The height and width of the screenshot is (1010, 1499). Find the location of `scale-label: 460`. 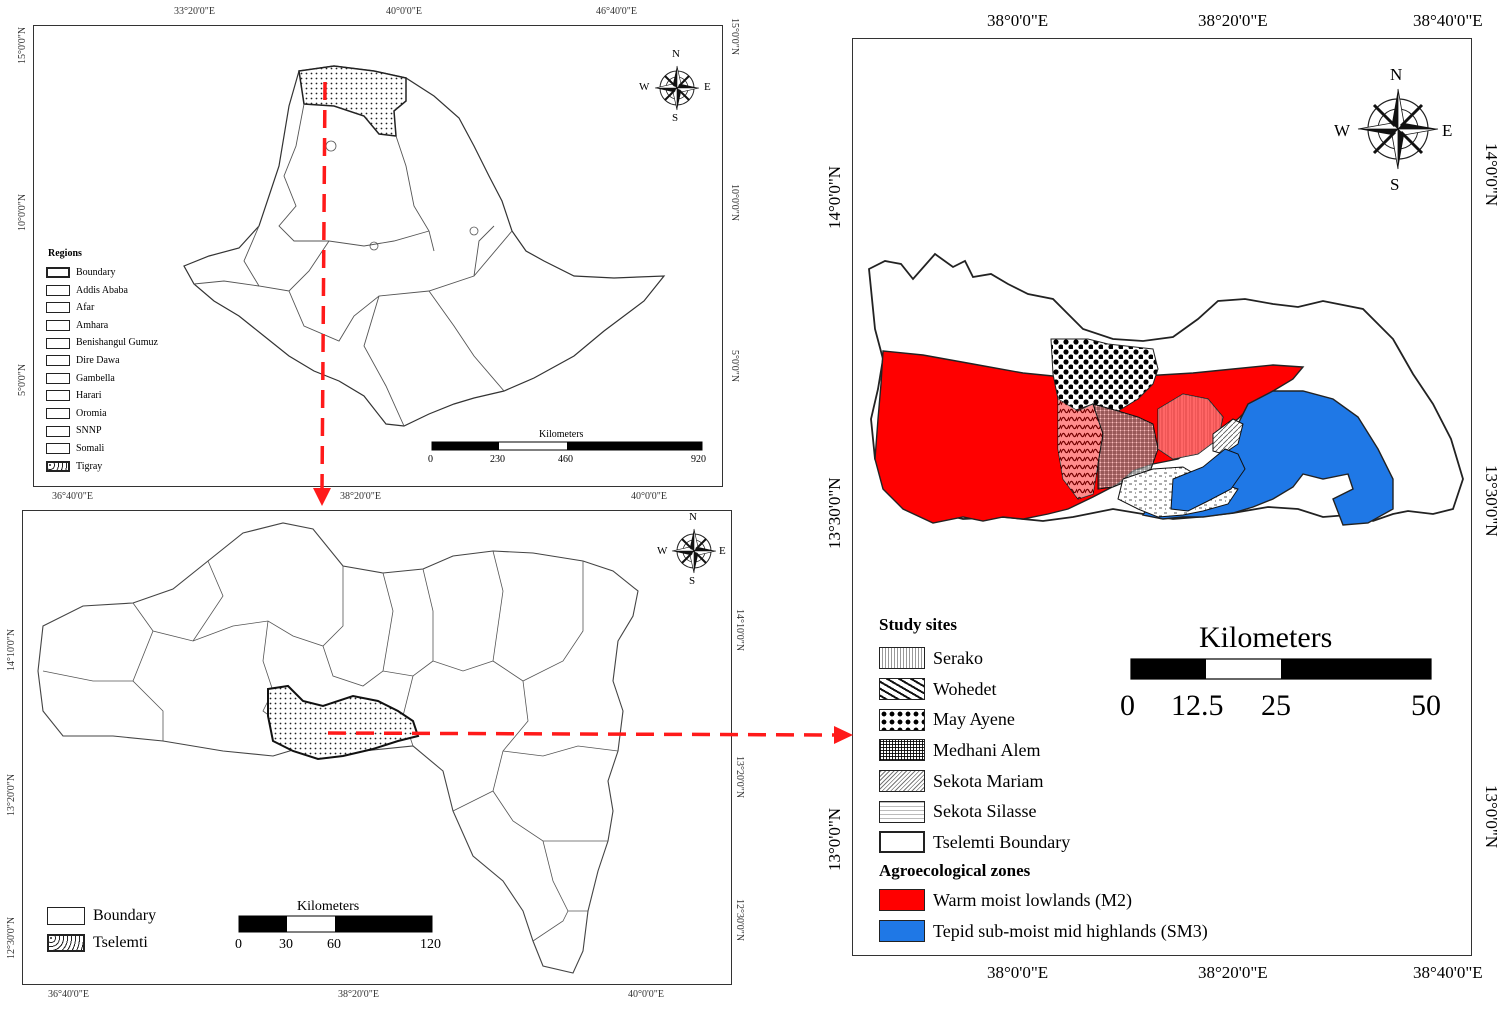

scale-label: 460 is located at coordinates (565, 459).